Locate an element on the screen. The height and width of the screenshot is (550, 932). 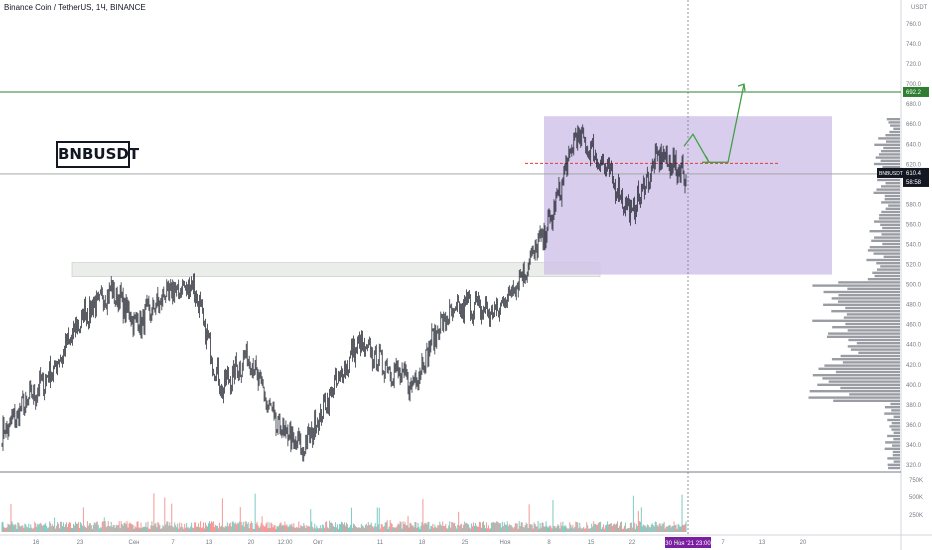
ticker-annotation: BNBUSDT is located at coordinates (97, 154).